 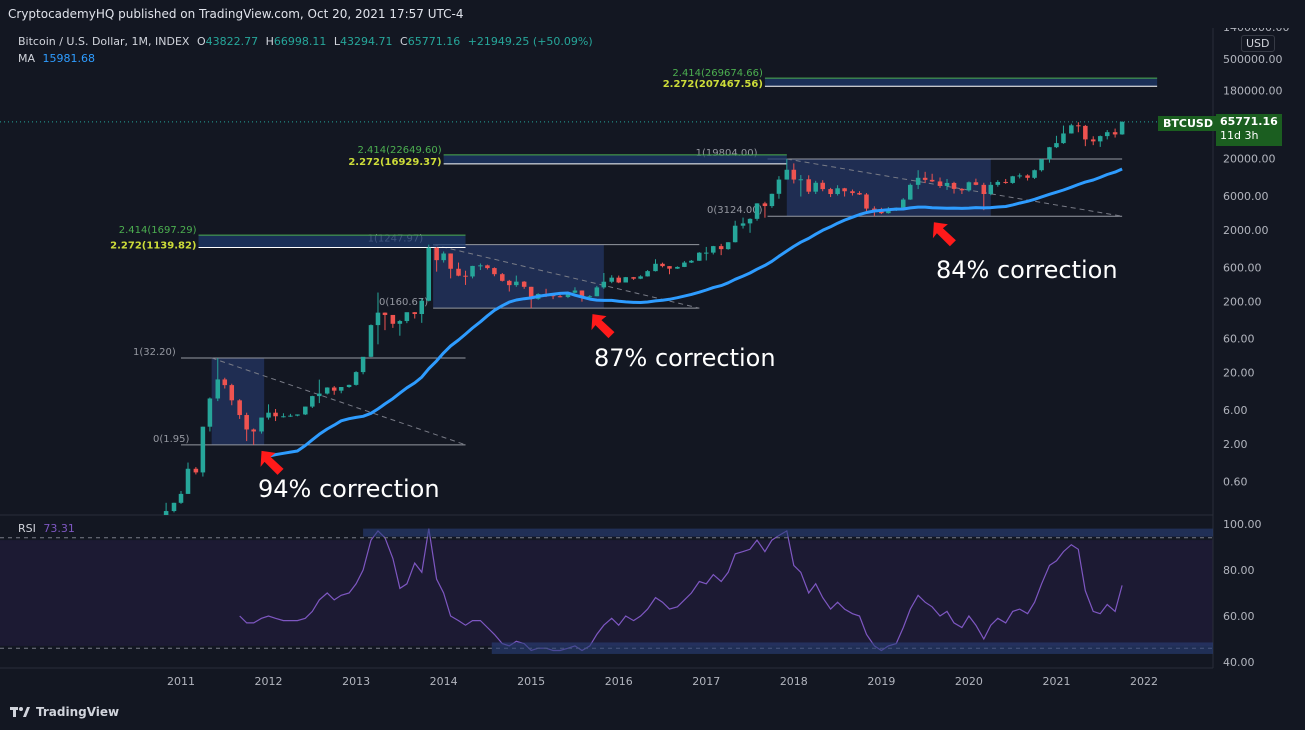 What do you see at coordinates (78, 712) in the screenshot?
I see `tradingview-label: TradingView` at bounding box center [78, 712].